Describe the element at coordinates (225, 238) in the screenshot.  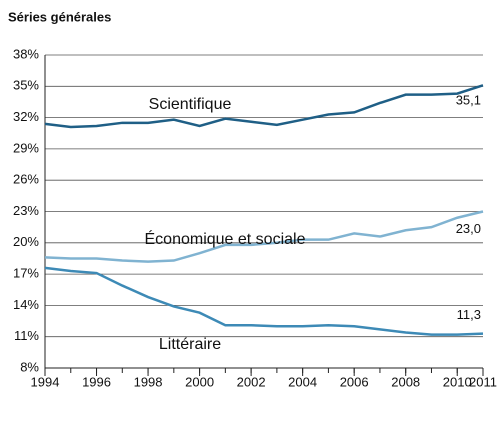
I see `series-label: Économique et sociale` at that location.